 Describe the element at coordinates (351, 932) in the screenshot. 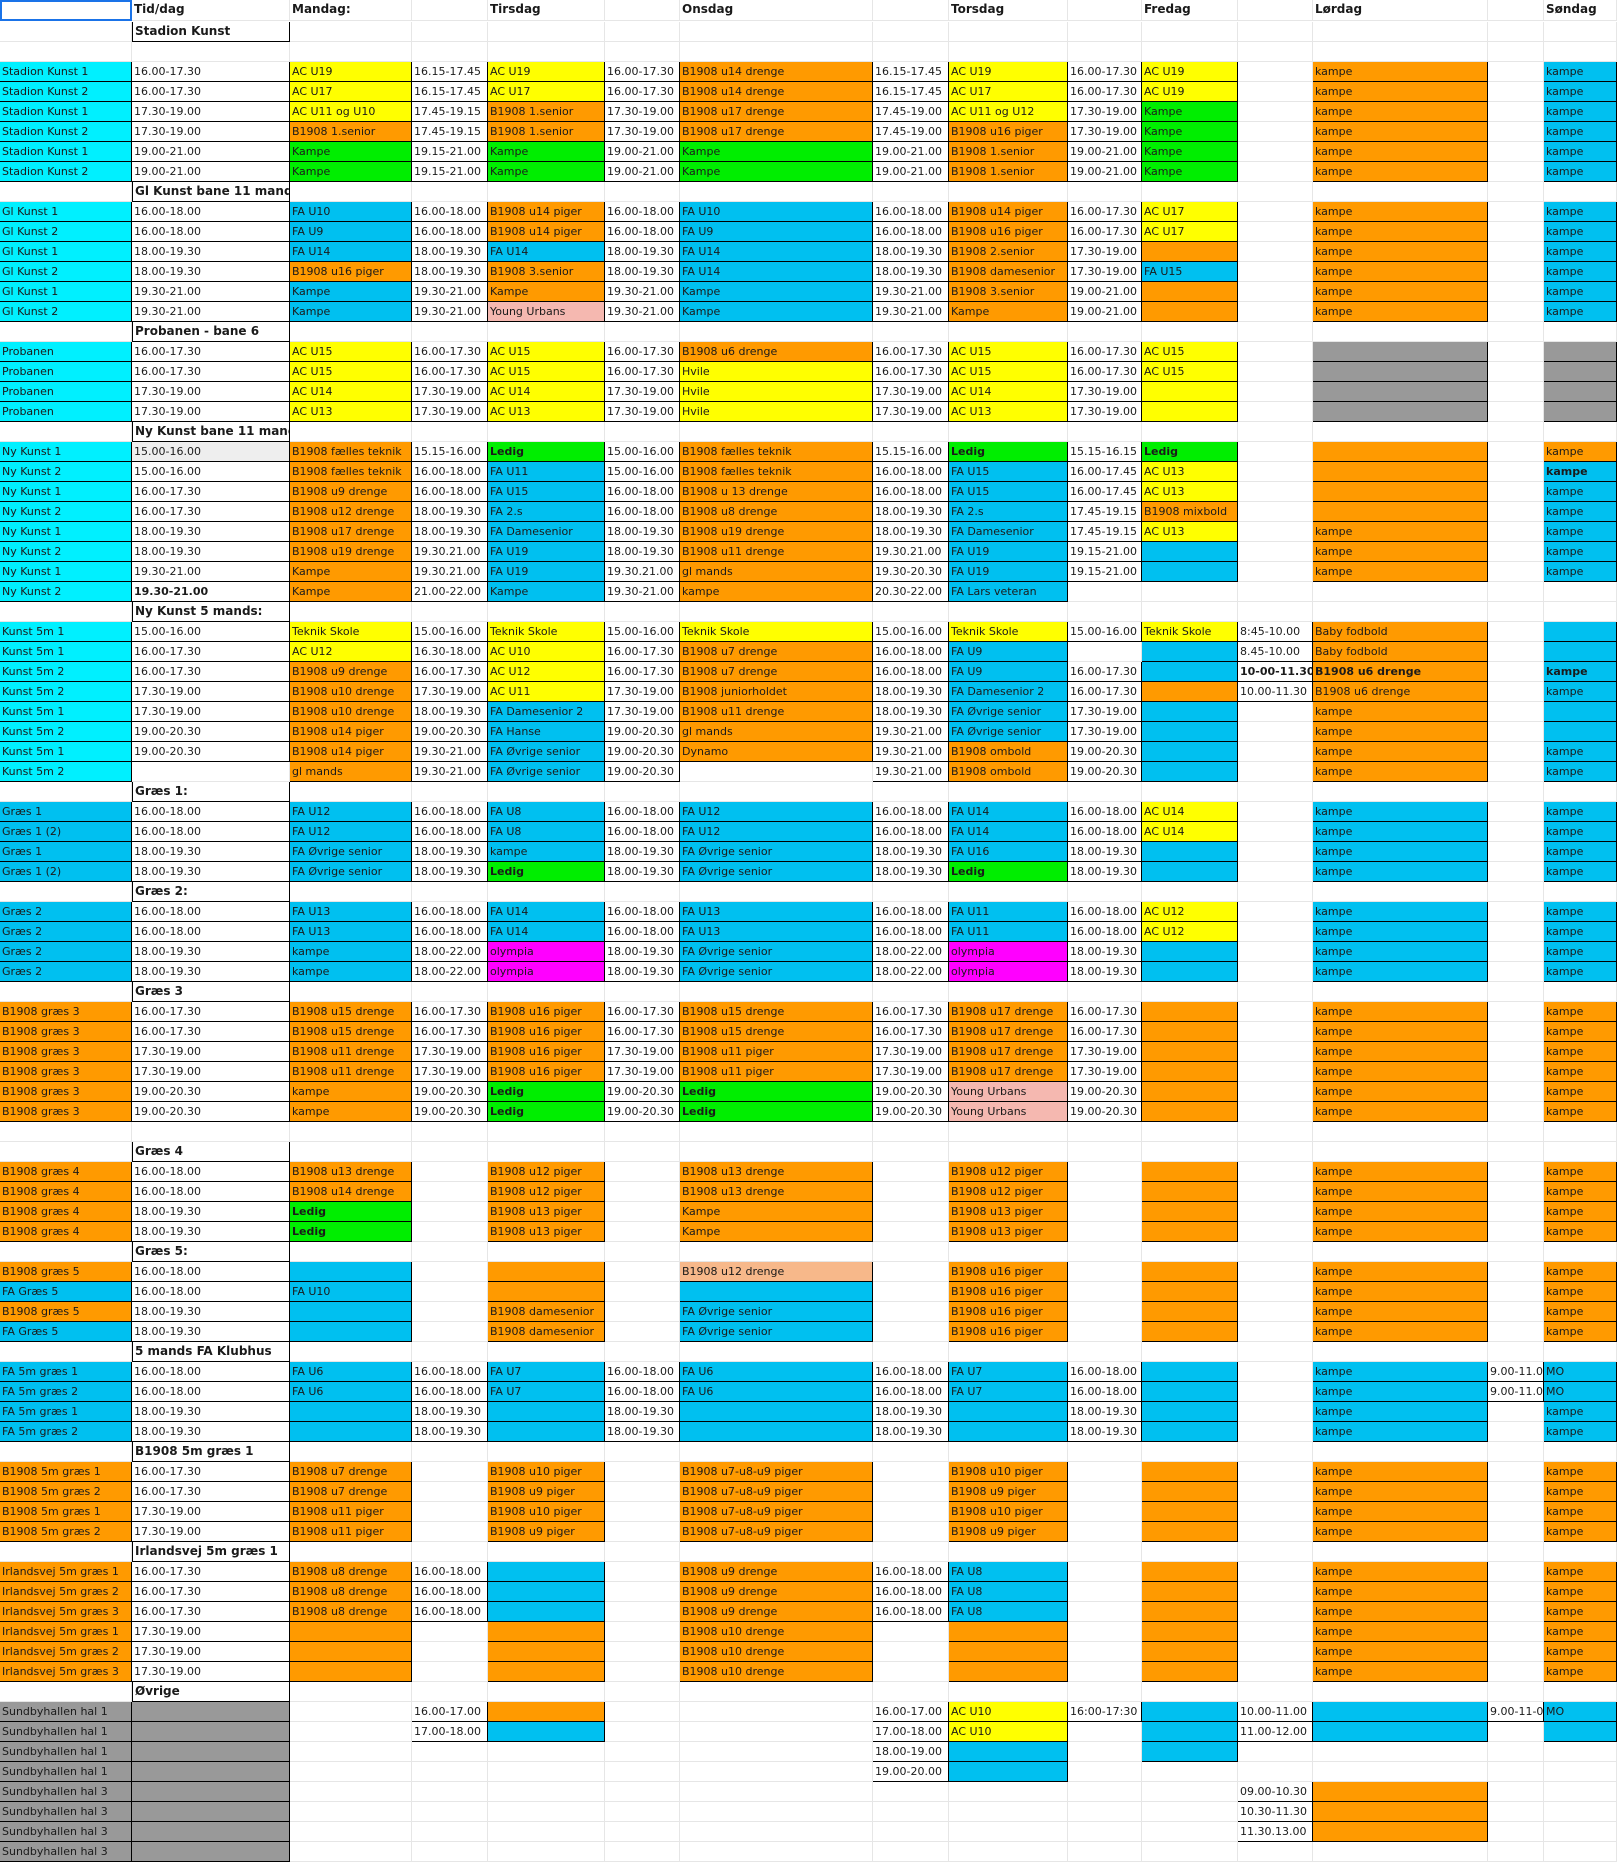

I see `booking-cell: FA U13` at that location.